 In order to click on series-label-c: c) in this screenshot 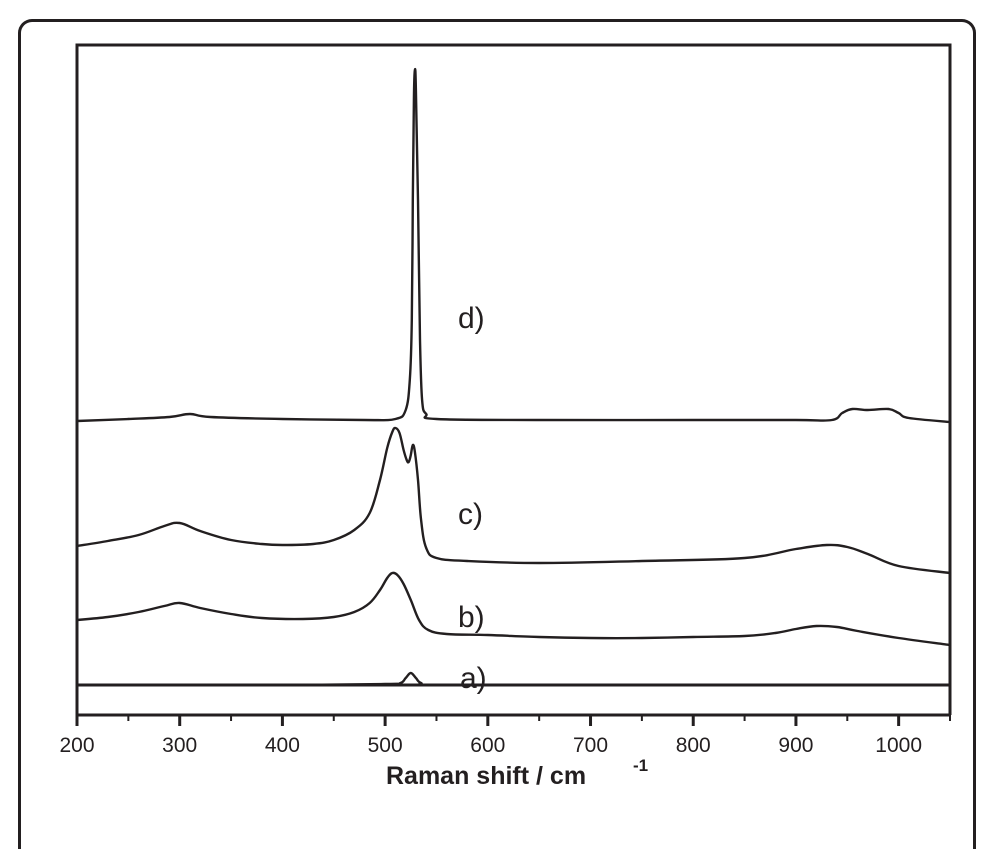, I will do `click(470, 514)`.